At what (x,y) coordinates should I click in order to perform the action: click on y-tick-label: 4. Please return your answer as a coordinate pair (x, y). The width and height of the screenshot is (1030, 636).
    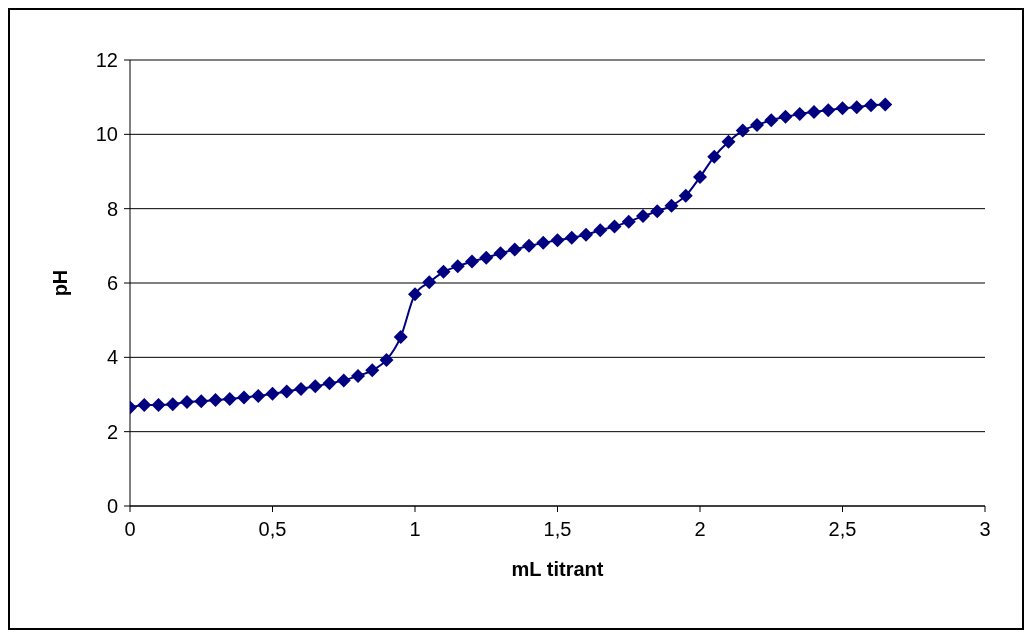
    Looking at the image, I should click on (112, 357).